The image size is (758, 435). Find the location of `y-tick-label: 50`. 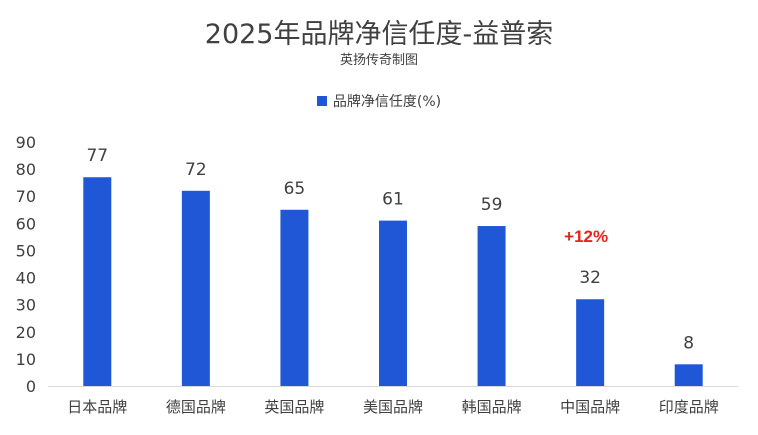

y-tick-label: 50 is located at coordinates (26, 250).